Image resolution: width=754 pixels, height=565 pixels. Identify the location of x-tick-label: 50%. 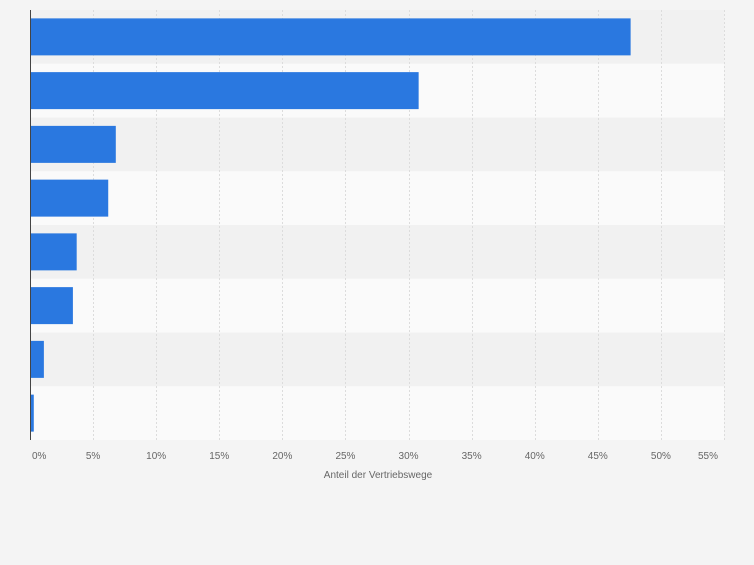
(661, 456).